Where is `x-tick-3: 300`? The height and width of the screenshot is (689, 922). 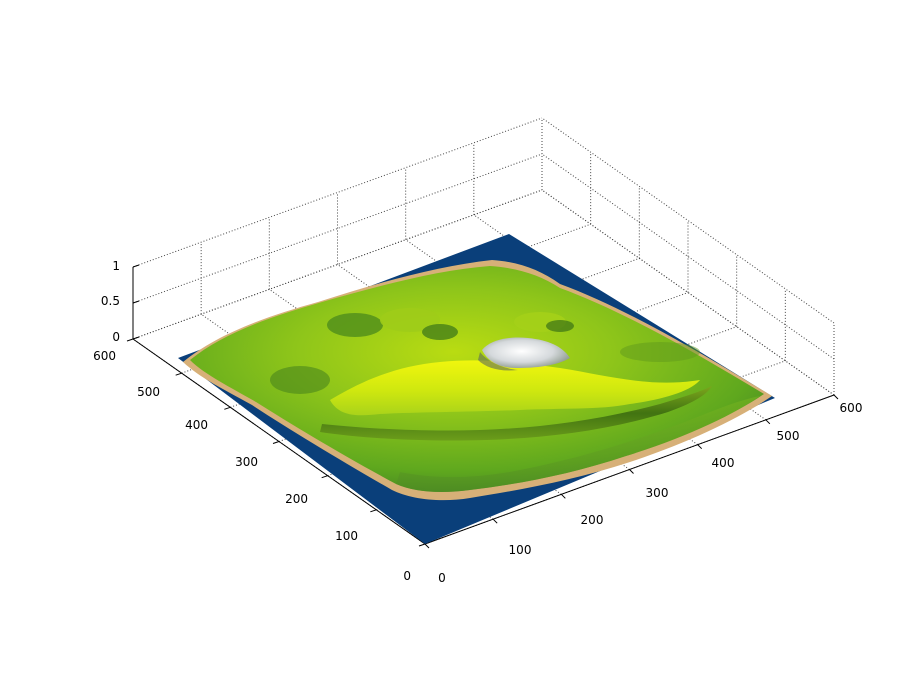 x-tick-3: 300 is located at coordinates (657, 493).